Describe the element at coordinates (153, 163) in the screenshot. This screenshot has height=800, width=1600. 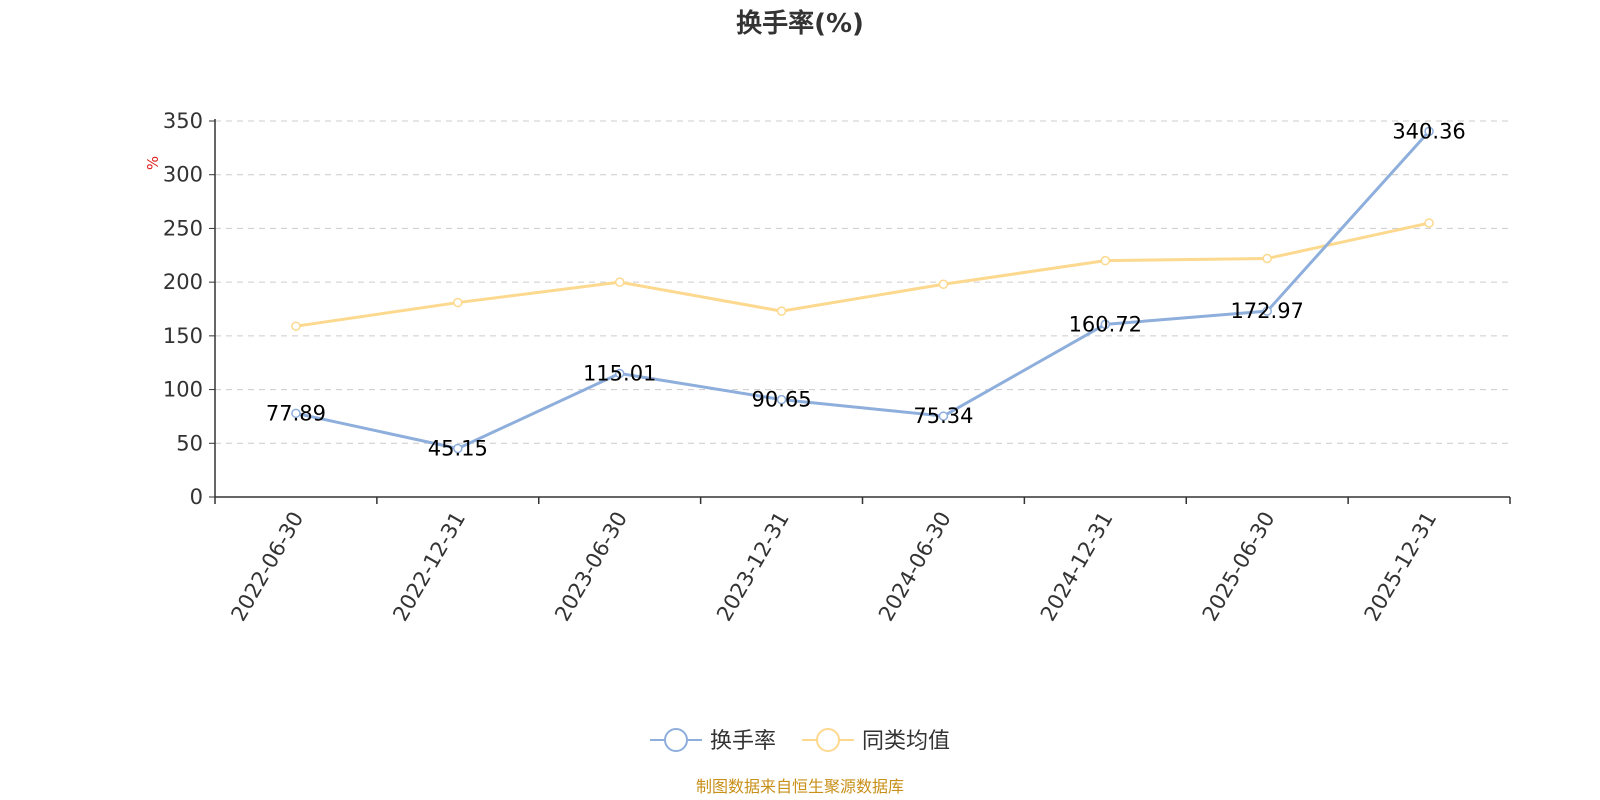
I see `y-axis-unit: %` at that location.